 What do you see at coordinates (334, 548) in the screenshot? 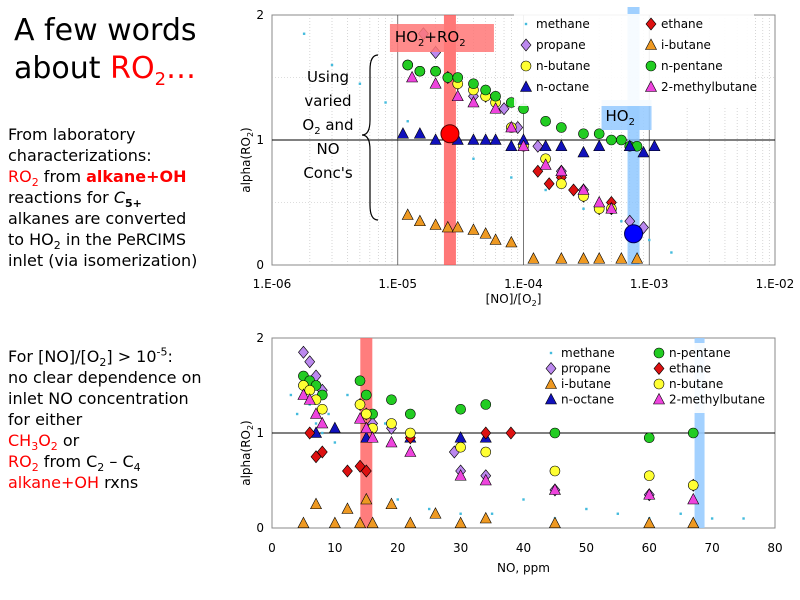
I see `chart2-xtick: 10` at bounding box center [334, 548].